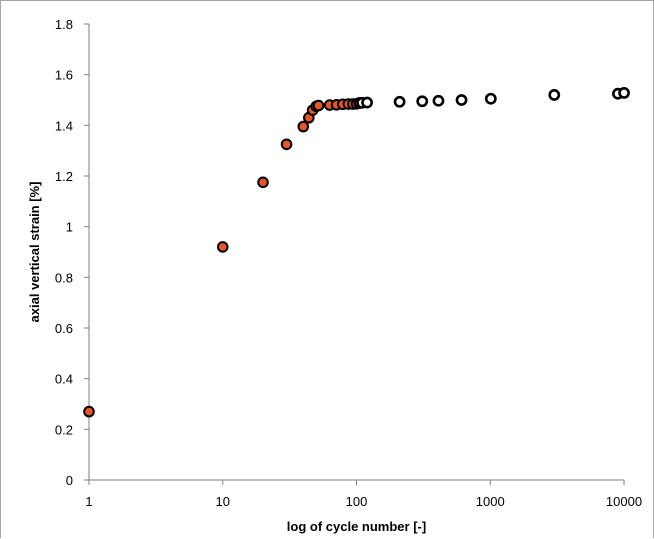  Describe the element at coordinates (64, 379) in the screenshot. I see `y-tick-label: 0.4` at that location.